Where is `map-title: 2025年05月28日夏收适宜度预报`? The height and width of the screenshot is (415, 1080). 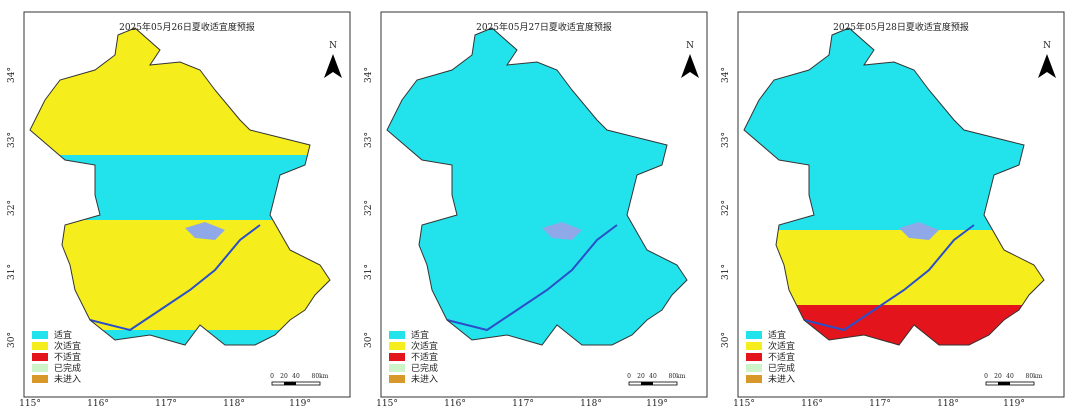
map-title: 2025年05月28日夏收适宜度预报 is located at coordinates (901, 27).